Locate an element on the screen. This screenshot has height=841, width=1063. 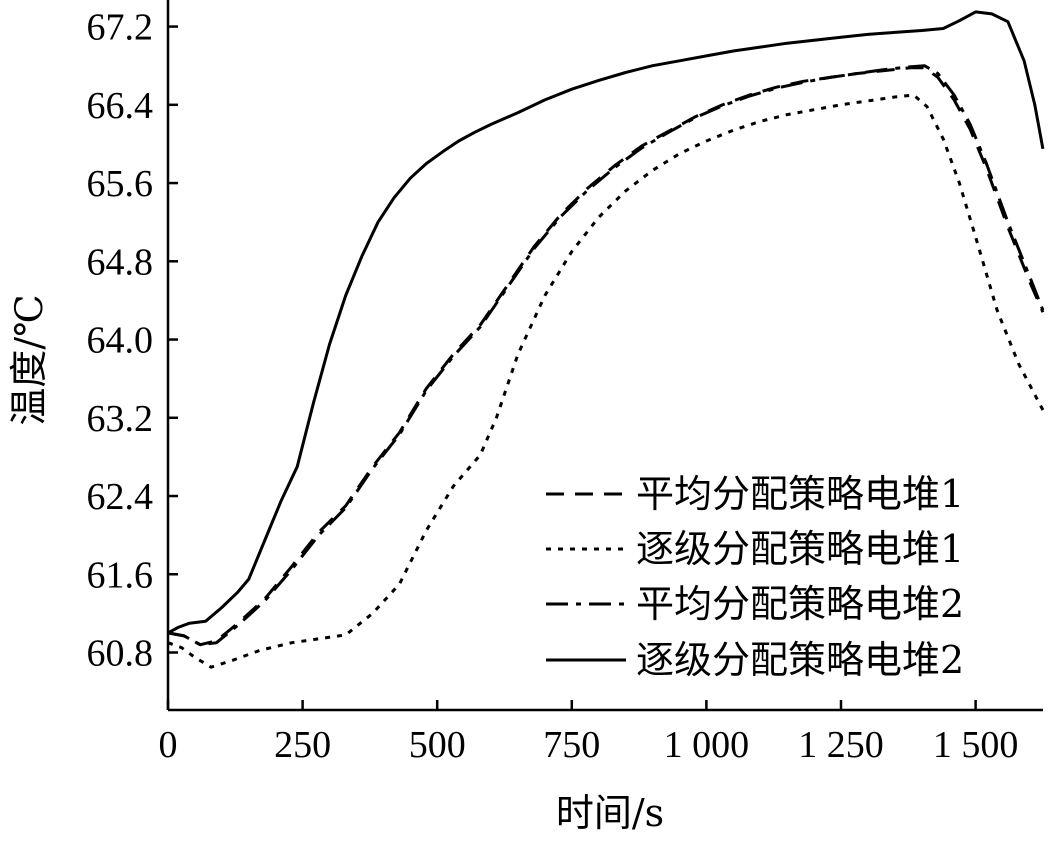
y-tick-label: 64.0 is located at coordinates (120, 341).